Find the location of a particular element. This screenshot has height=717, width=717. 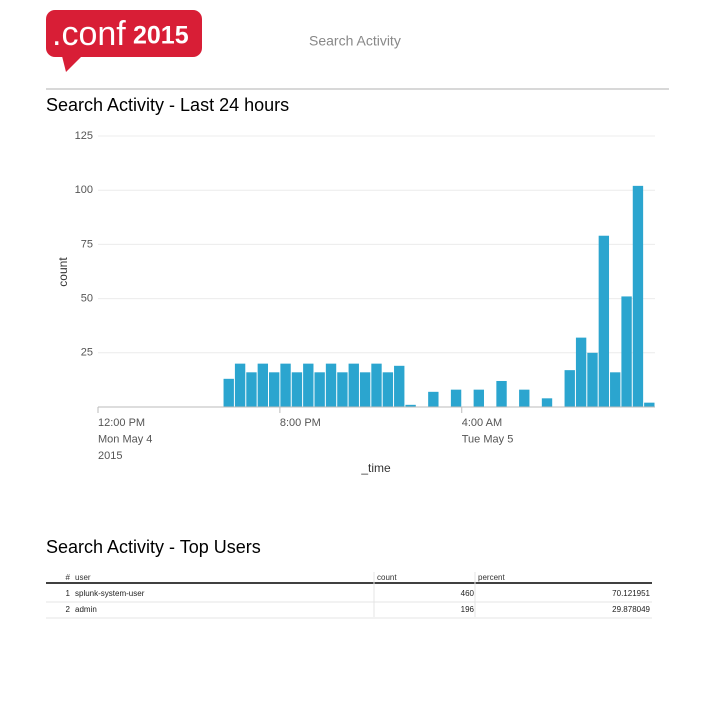

logo-pointer is located at coordinates (72, 64).